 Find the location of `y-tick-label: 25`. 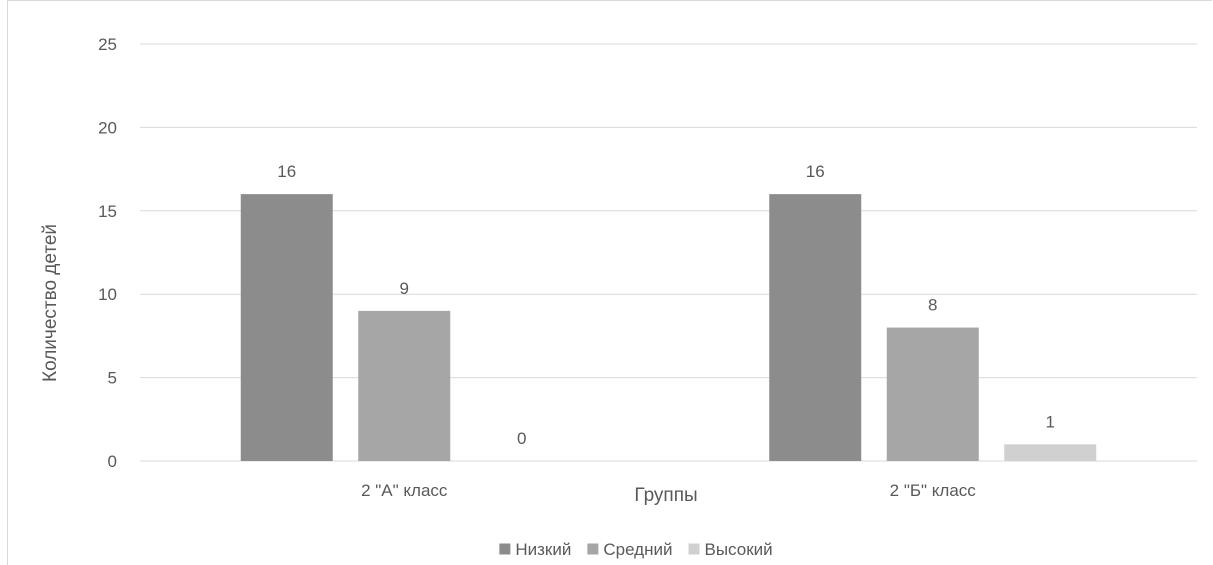

y-tick-label: 25 is located at coordinates (107, 44).